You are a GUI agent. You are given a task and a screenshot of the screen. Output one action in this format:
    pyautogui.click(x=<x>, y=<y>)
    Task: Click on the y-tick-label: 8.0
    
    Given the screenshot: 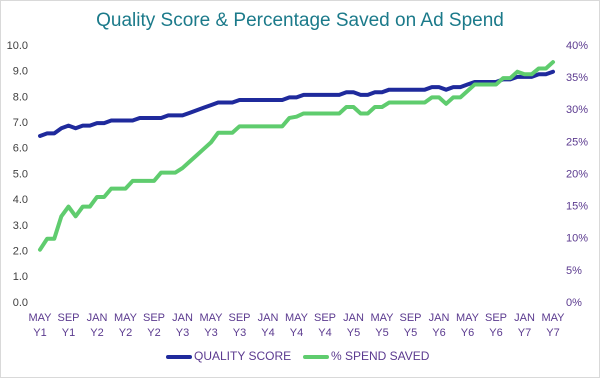 What is the action you would take?
    pyautogui.click(x=20, y=97)
    